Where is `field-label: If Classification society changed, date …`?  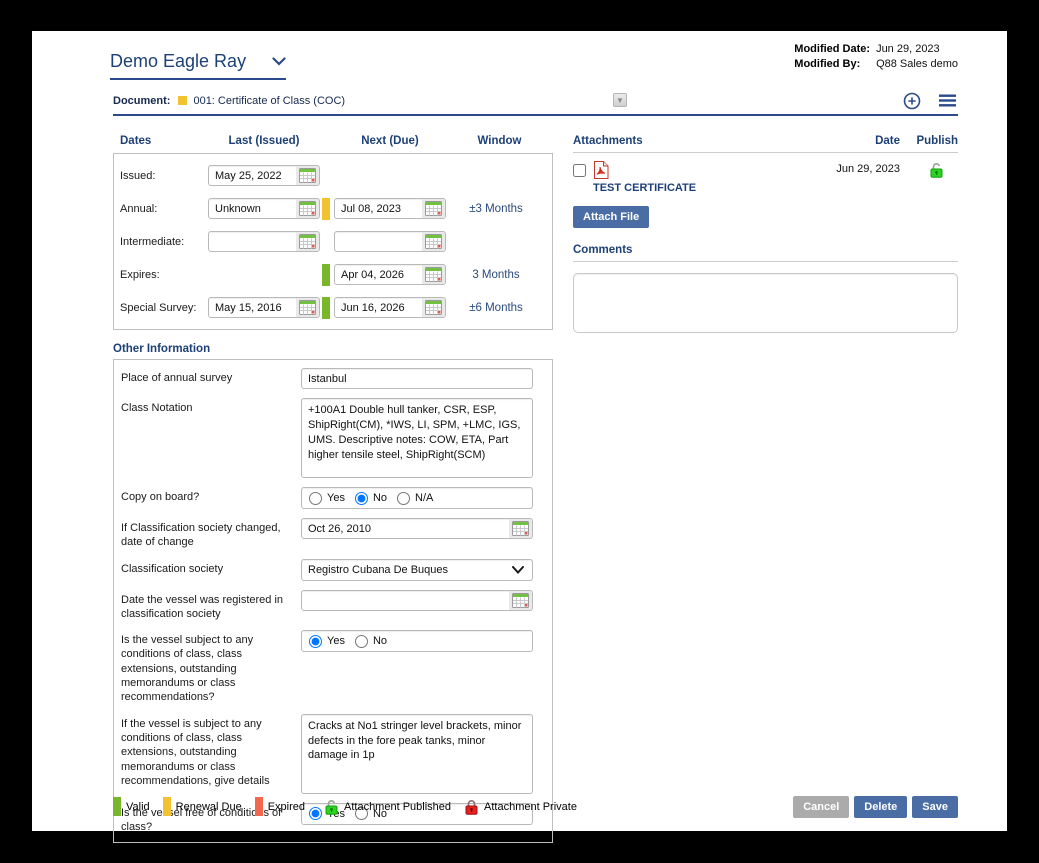
field-label: If Classification society changed, date … is located at coordinates (201, 535).